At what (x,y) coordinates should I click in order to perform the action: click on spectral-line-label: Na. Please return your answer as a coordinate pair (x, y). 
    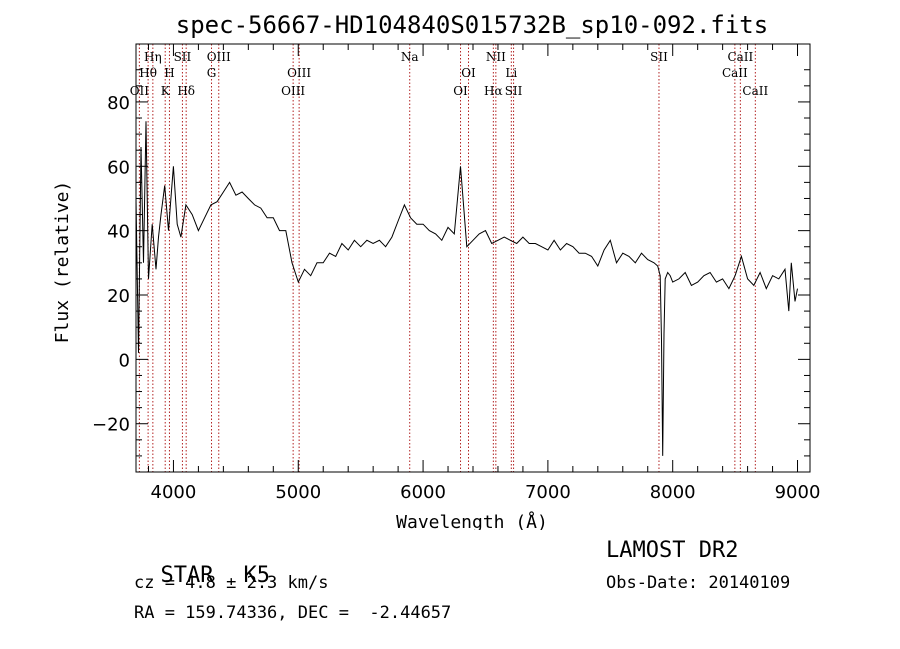
    Looking at the image, I should click on (410, 57).